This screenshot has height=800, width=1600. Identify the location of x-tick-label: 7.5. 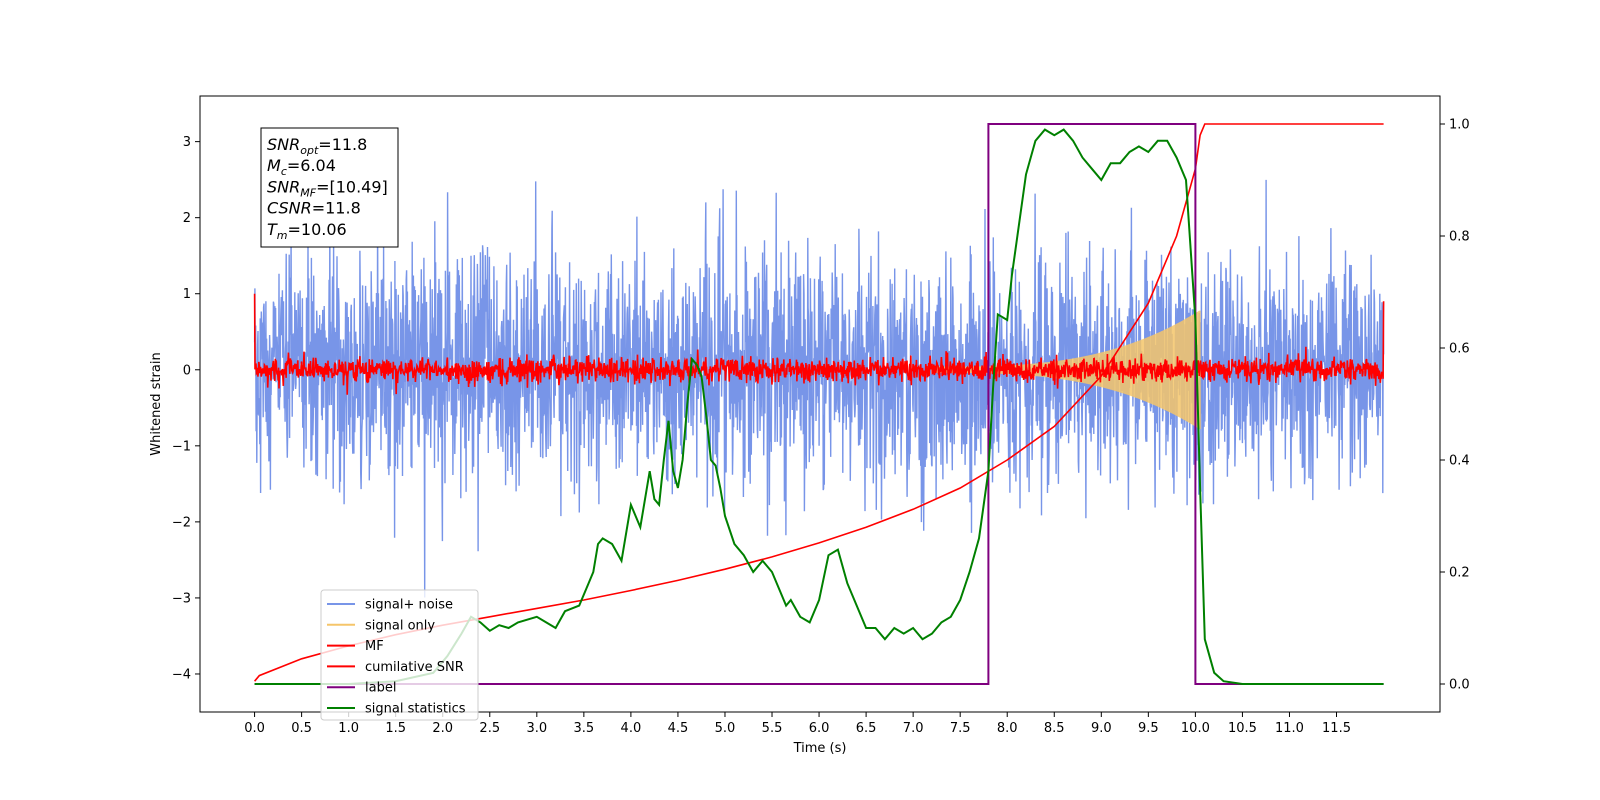
(960, 728).